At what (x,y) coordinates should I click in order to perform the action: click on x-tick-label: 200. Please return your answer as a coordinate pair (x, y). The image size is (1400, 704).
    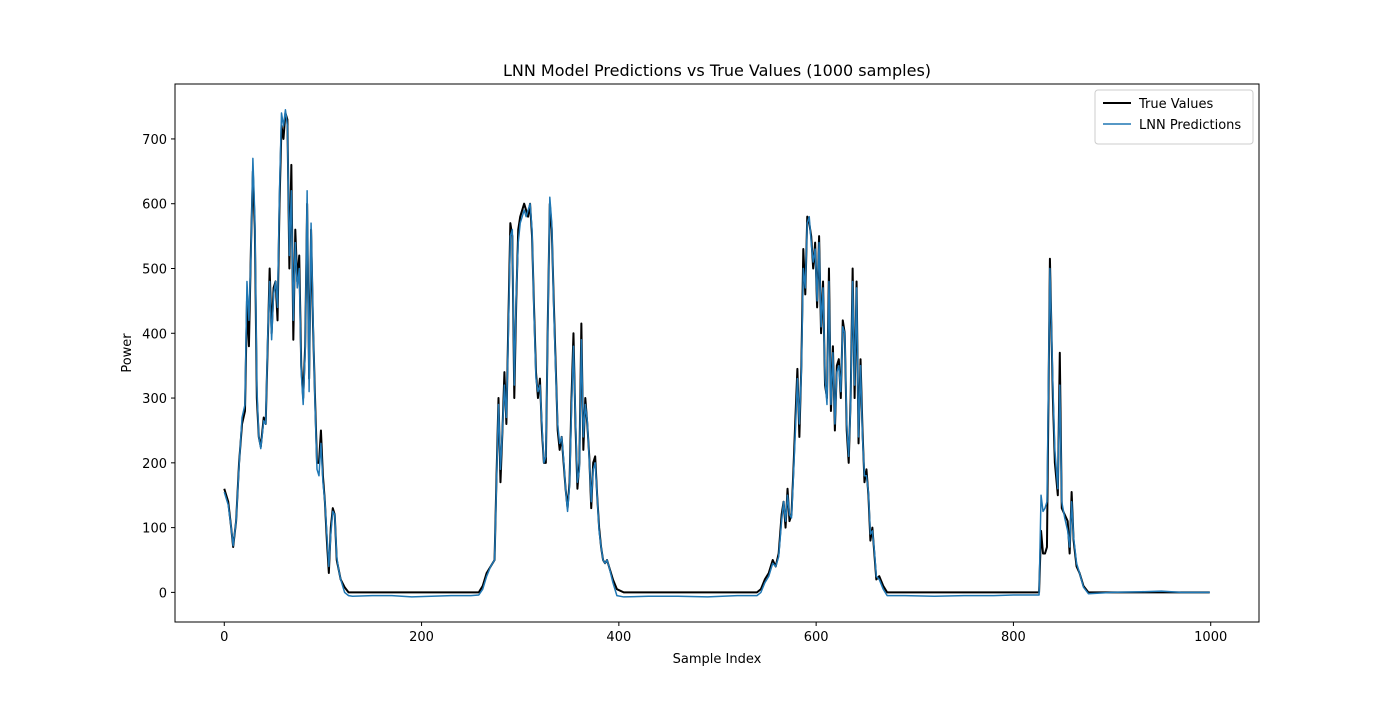
    Looking at the image, I should click on (421, 637).